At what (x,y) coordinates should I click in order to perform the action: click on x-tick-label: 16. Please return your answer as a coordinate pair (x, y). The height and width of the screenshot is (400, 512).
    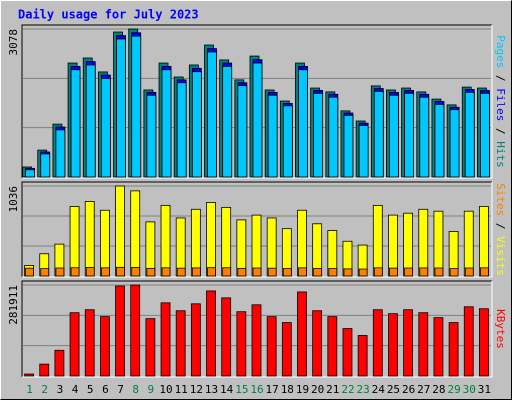
    Looking at the image, I should click on (256, 389).